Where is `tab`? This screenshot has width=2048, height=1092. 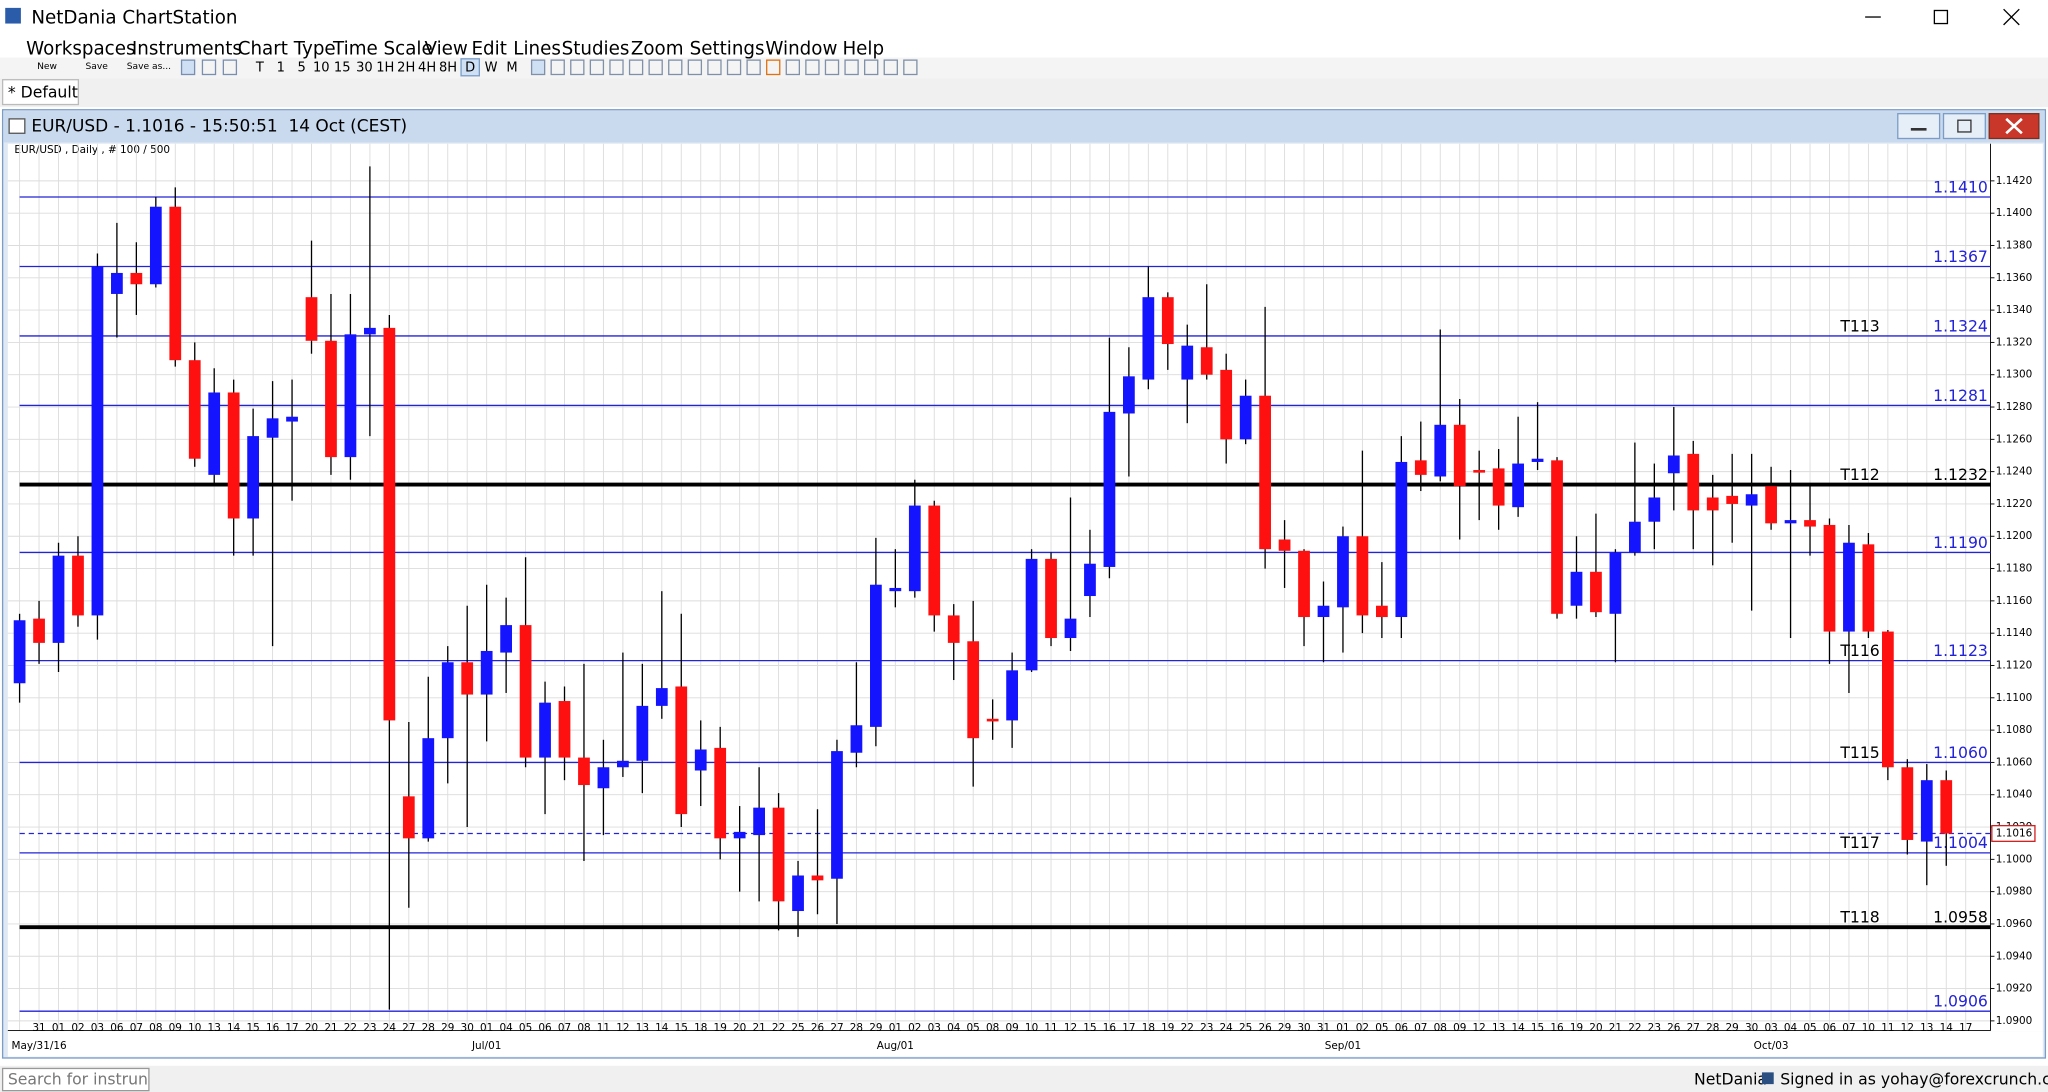
tab is located at coordinates (40, 92).